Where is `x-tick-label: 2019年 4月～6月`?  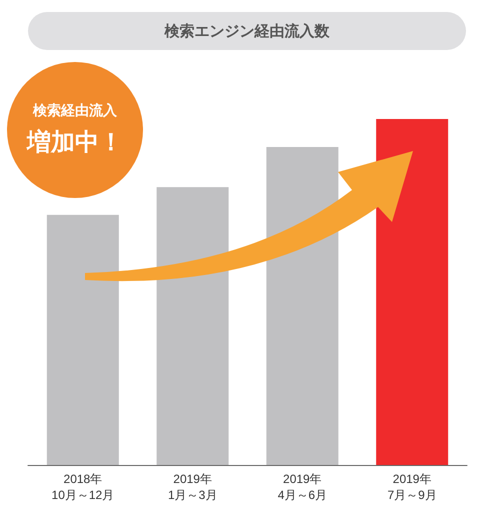
x-tick-label: 2019年 4月～6月 is located at coordinates (303, 487).